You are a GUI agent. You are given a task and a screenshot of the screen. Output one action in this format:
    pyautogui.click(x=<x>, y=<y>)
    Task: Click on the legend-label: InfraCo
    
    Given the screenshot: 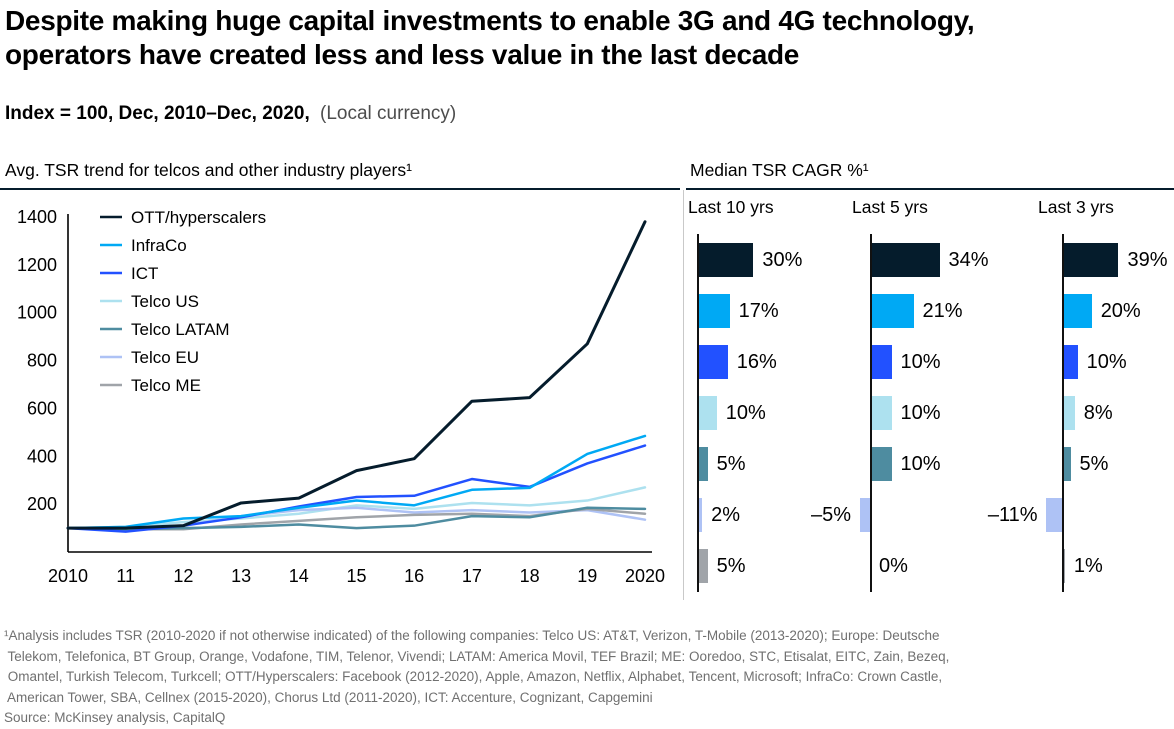 What is the action you would take?
    pyautogui.click(x=159, y=245)
    